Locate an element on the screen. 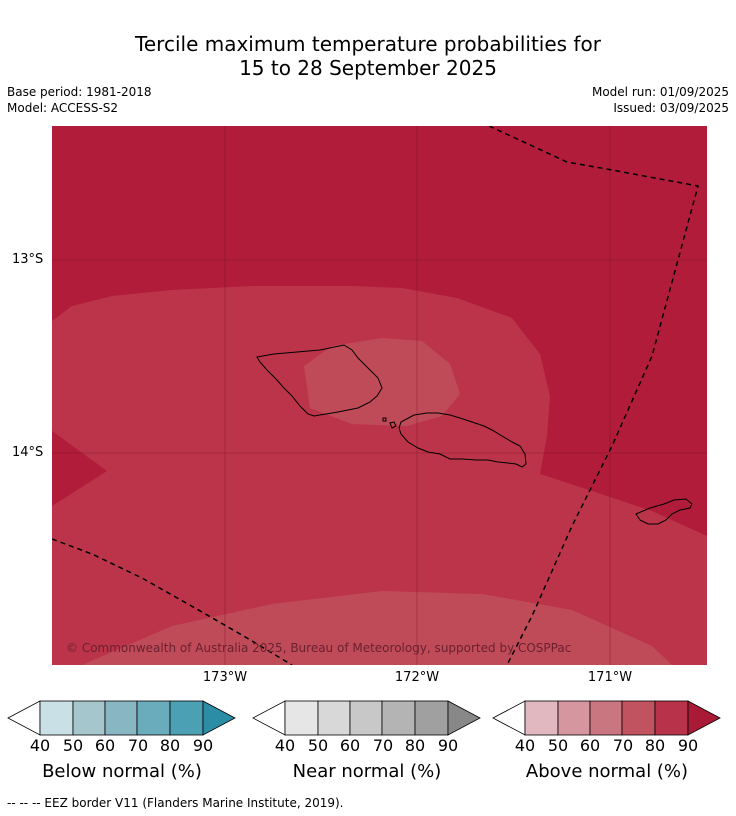 The height and width of the screenshot is (816, 736). colorbar-above-swatches is located at coordinates (606, 718).